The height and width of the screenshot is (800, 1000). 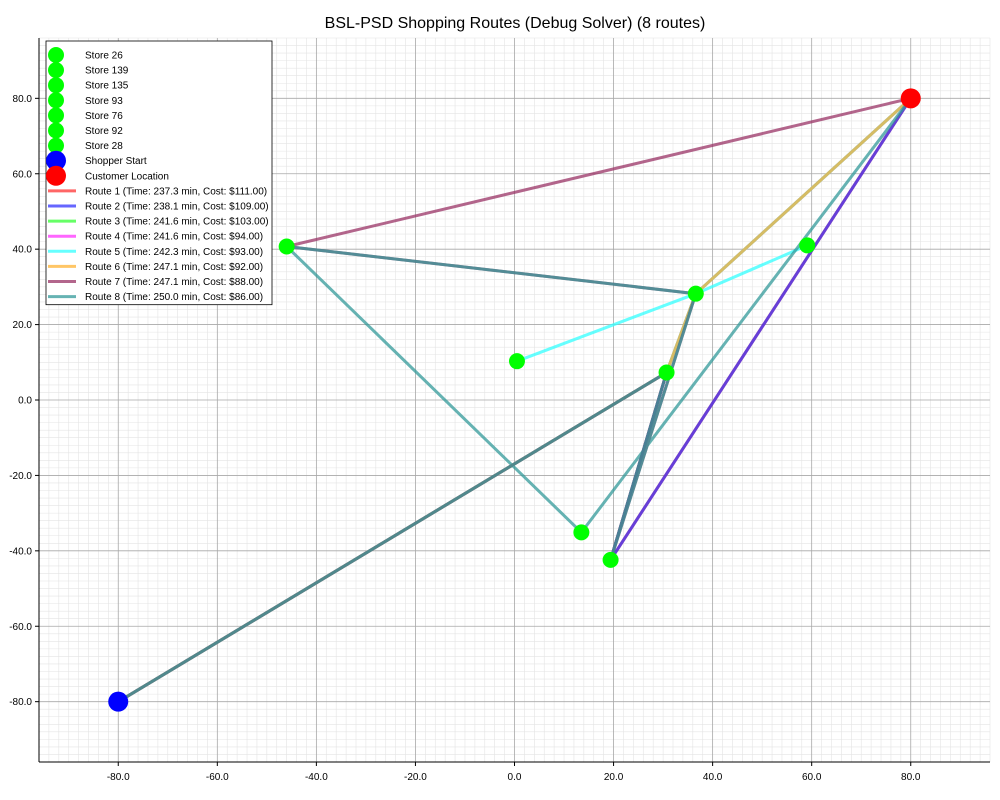 I want to click on y-tick-label: 0.0, so click(x=25, y=401).